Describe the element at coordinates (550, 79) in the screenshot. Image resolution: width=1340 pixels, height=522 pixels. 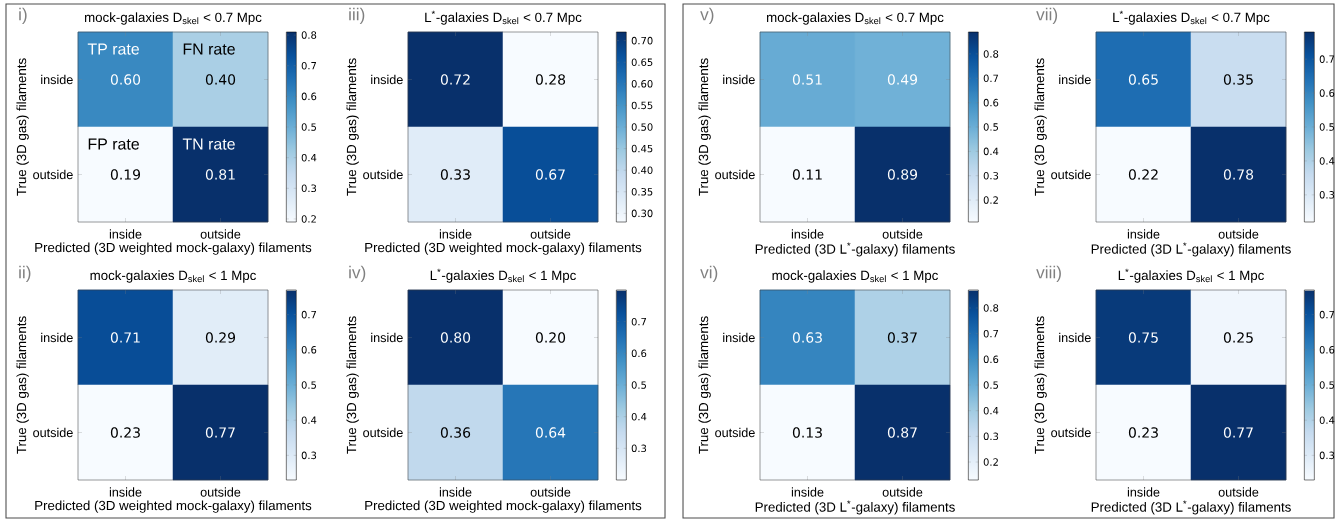
I see `data-label: 0.28` at that location.